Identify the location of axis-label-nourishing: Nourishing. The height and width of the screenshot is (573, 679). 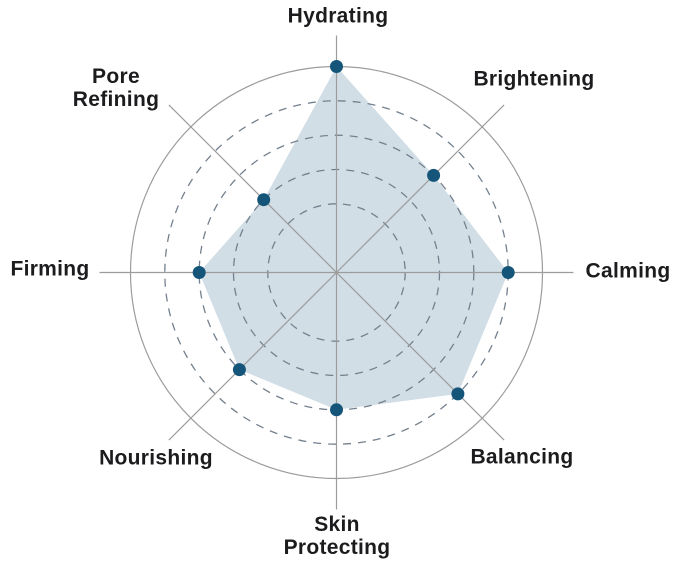
(156, 458).